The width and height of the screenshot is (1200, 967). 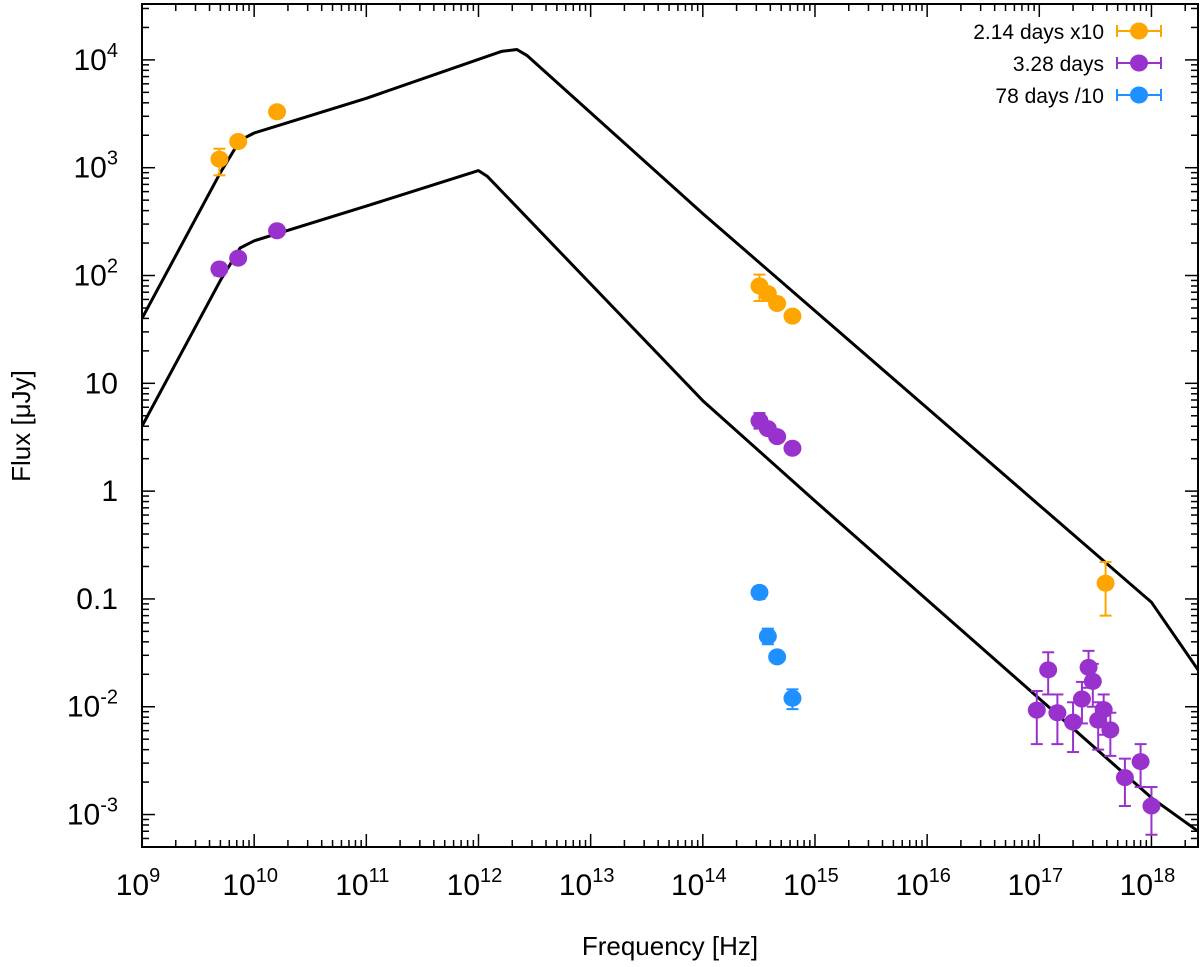 I want to click on y-tick-label: 10⁻³, so click(x=92, y=813).